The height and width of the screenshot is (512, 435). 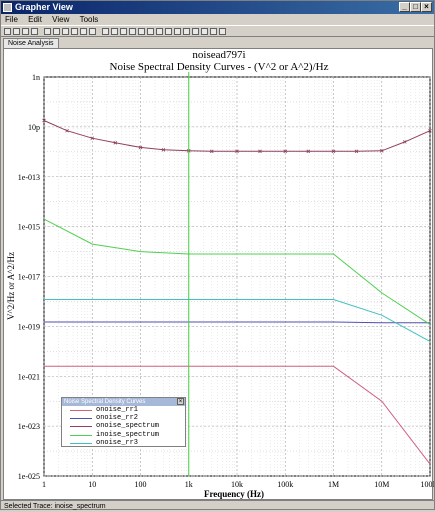 I want to click on copy-icon, so click(x=56, y=31).